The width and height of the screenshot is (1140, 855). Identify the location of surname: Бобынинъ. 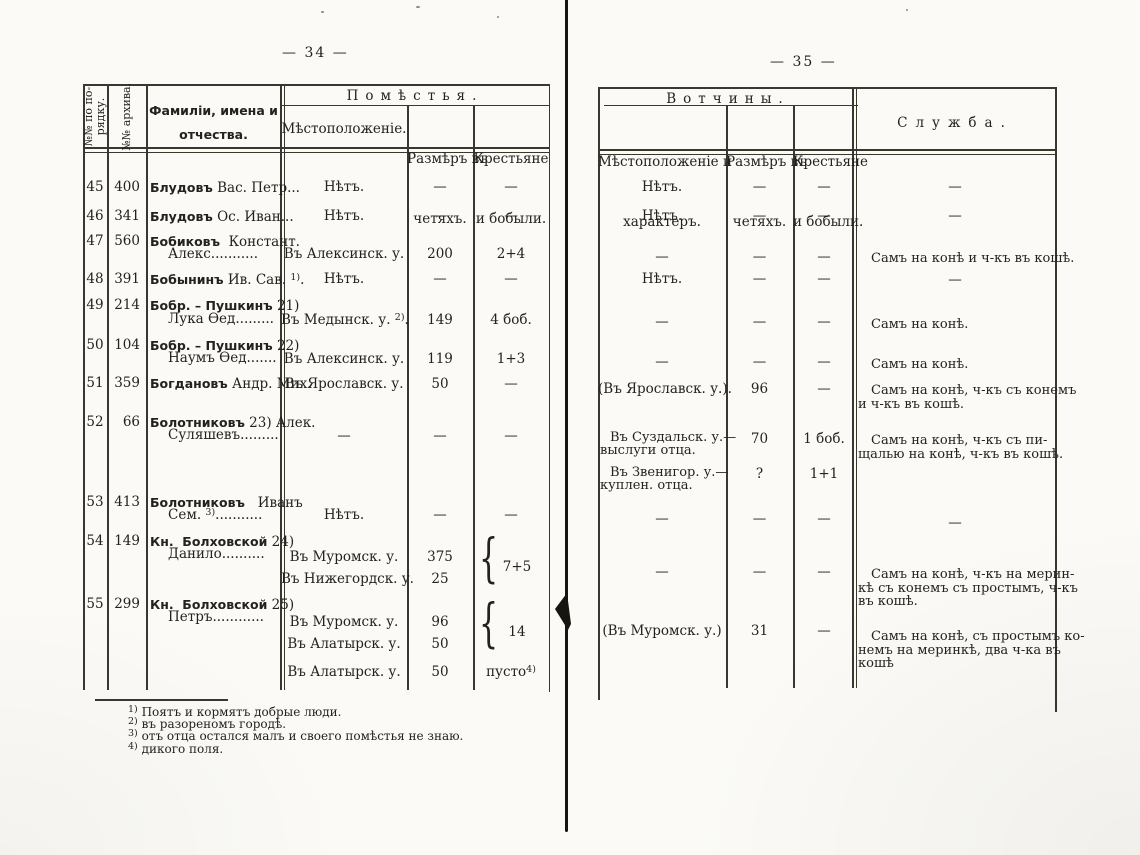
(187, 279).